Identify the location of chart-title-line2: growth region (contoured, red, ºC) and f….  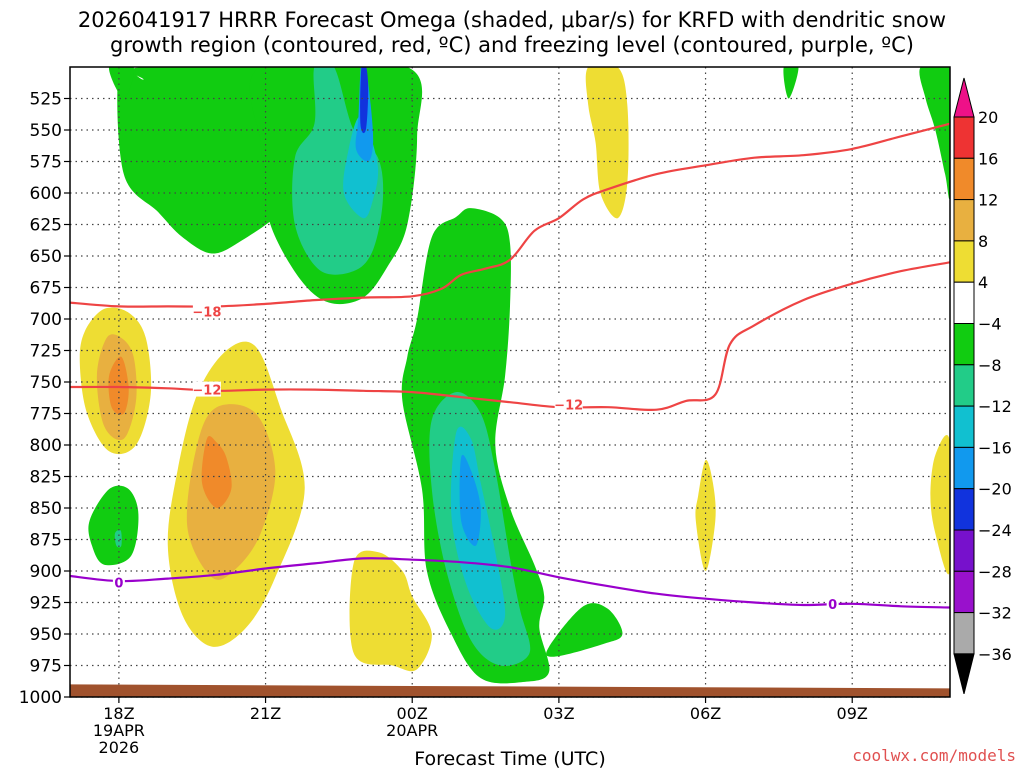
(512, 45).